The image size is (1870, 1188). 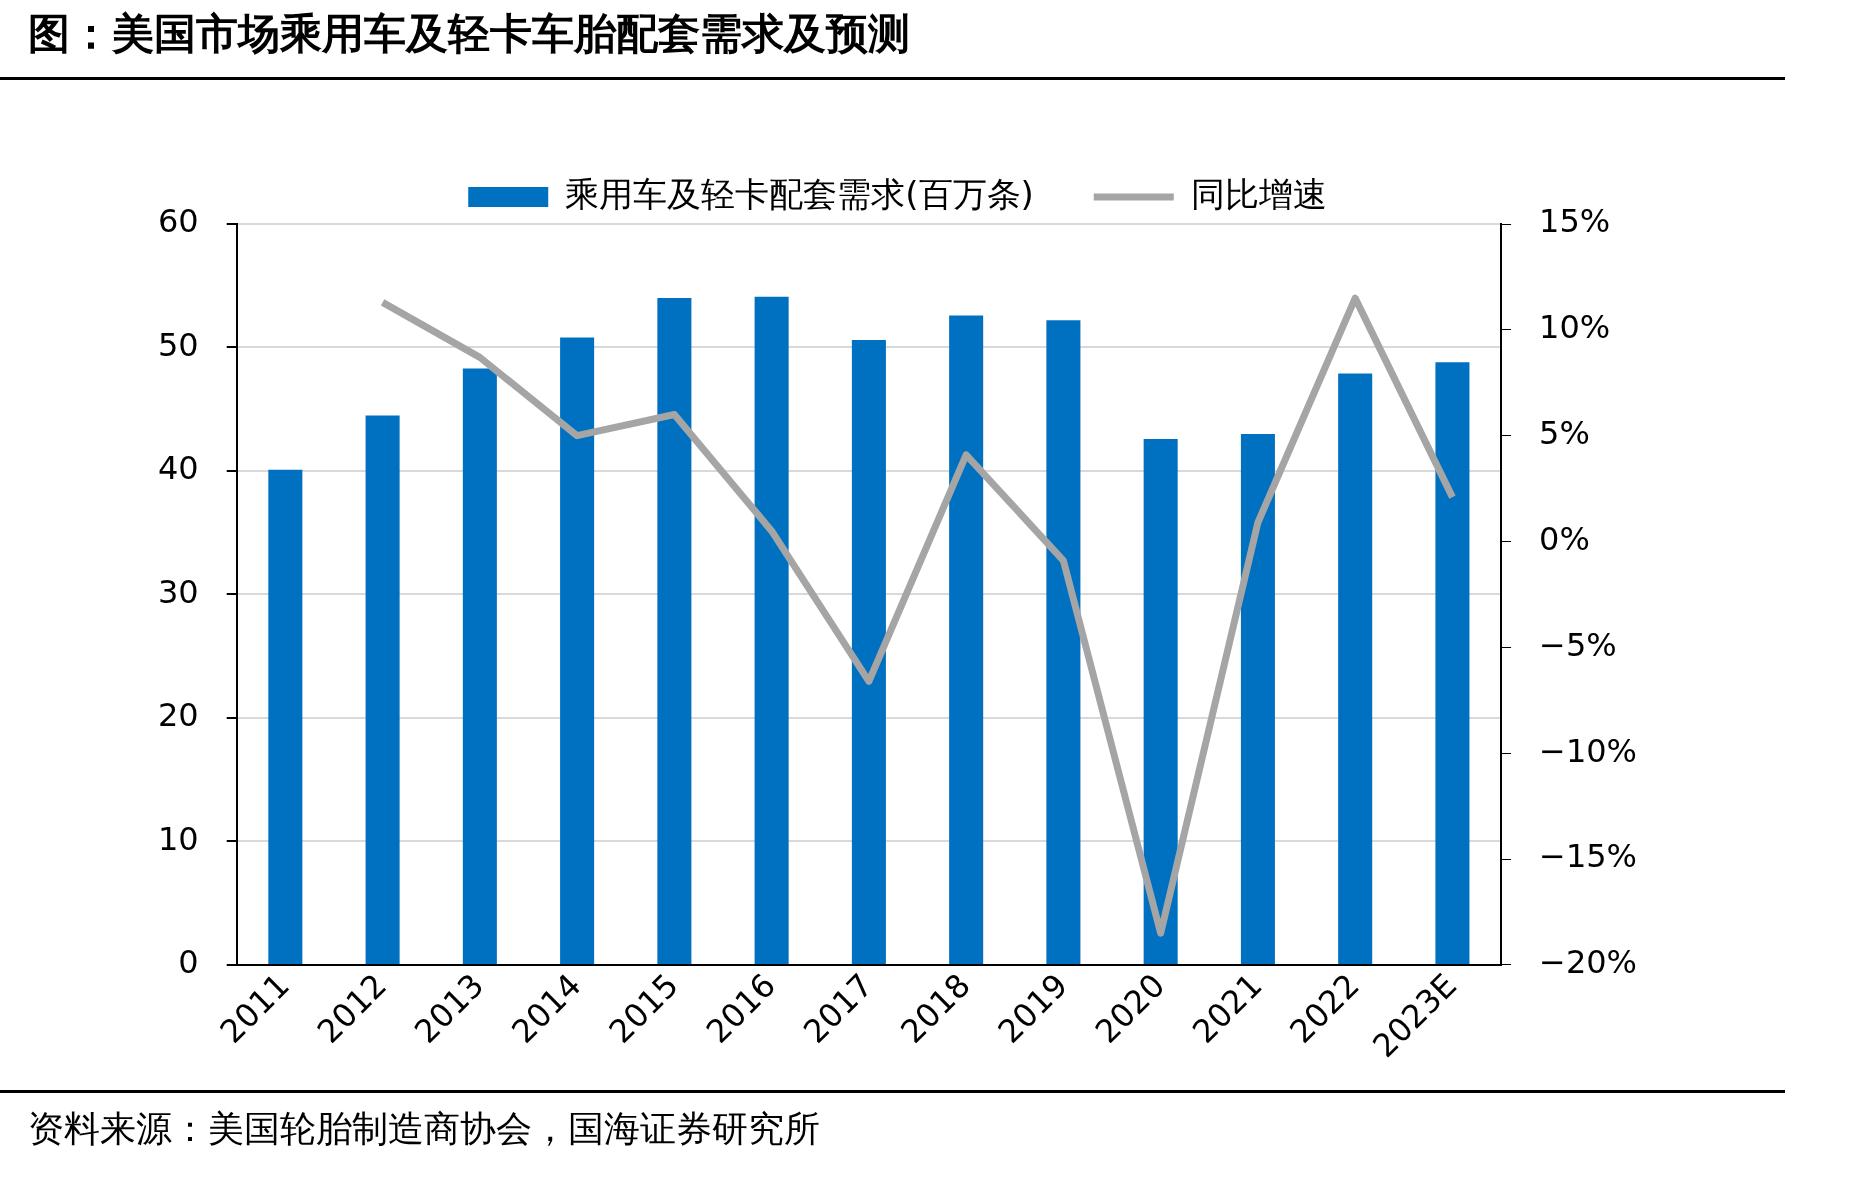 What do you see at coordinates (178, 468) in the screenshot?
I see `y-tick-label: 40` at bounding box center [178, 468].